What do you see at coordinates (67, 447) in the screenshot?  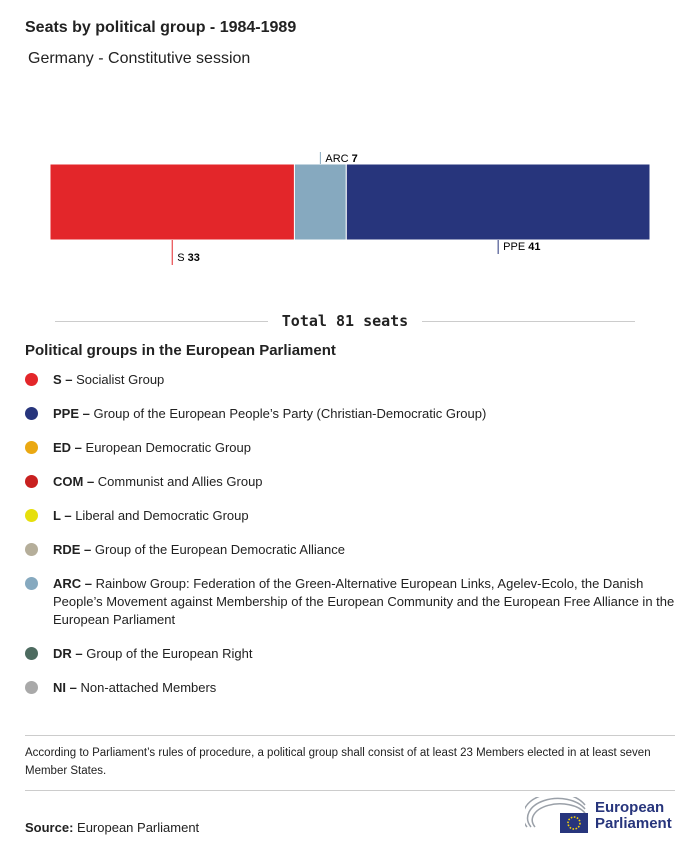 I see `legend-abbr: ED –` at bounding box center [67, 447].